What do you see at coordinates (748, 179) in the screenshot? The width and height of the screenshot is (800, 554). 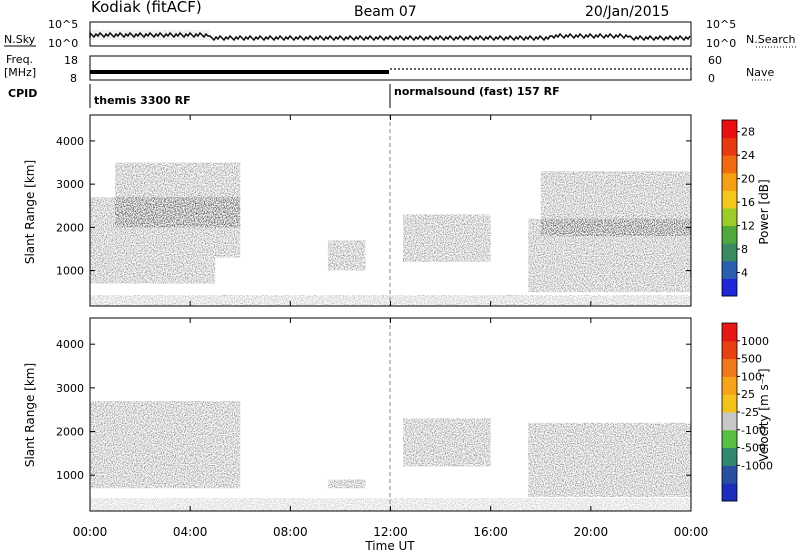 I see `colorbar-tick-label: 20` at bounding box center [748, 179].